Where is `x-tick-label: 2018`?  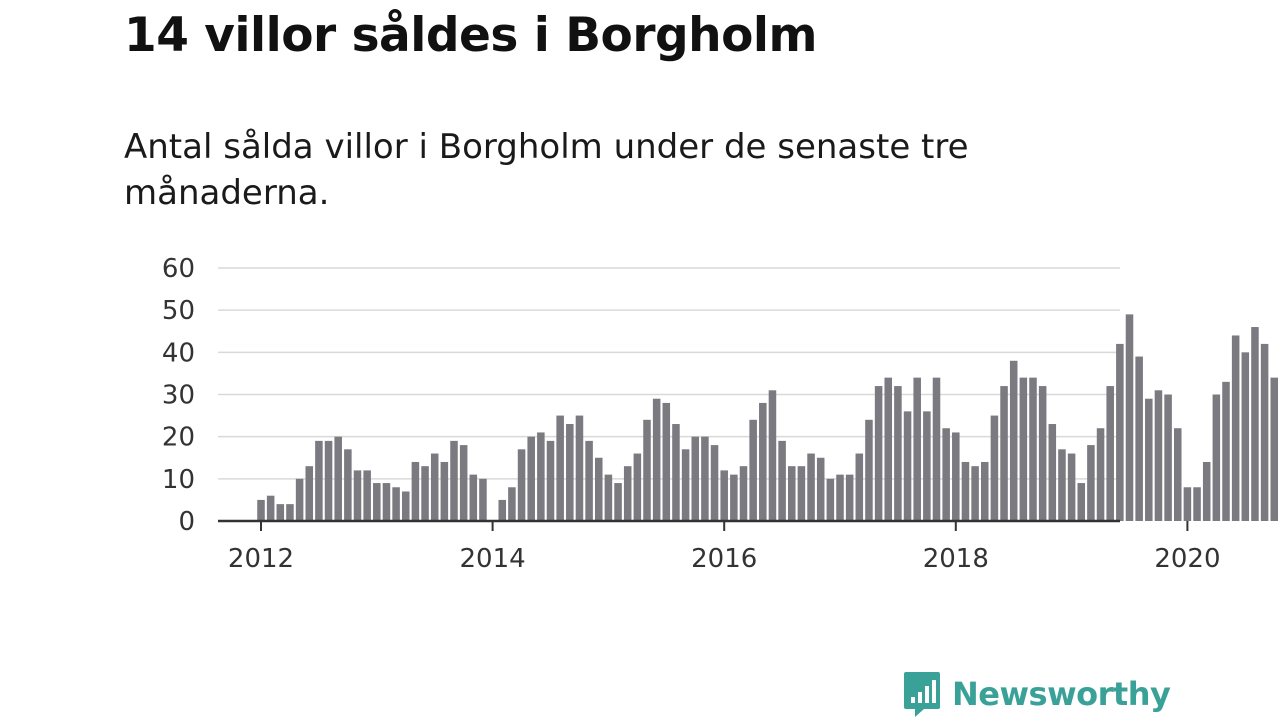
x-tick-label: 2018 is located at coordinates (956, 559).